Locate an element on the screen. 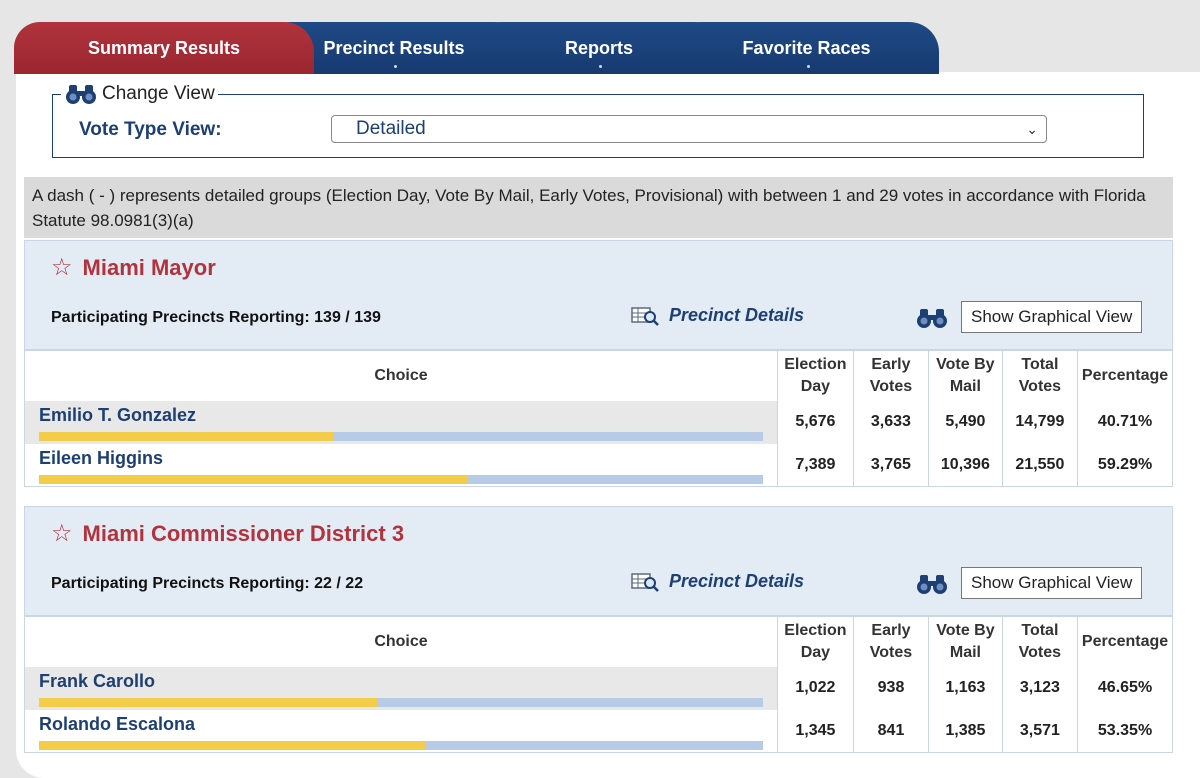 The height and width of the screenshot is (778, 1200). change-view-fieldset: Change View Vote Type View: Detailed ⌄ is located at coordinates (598, 120).